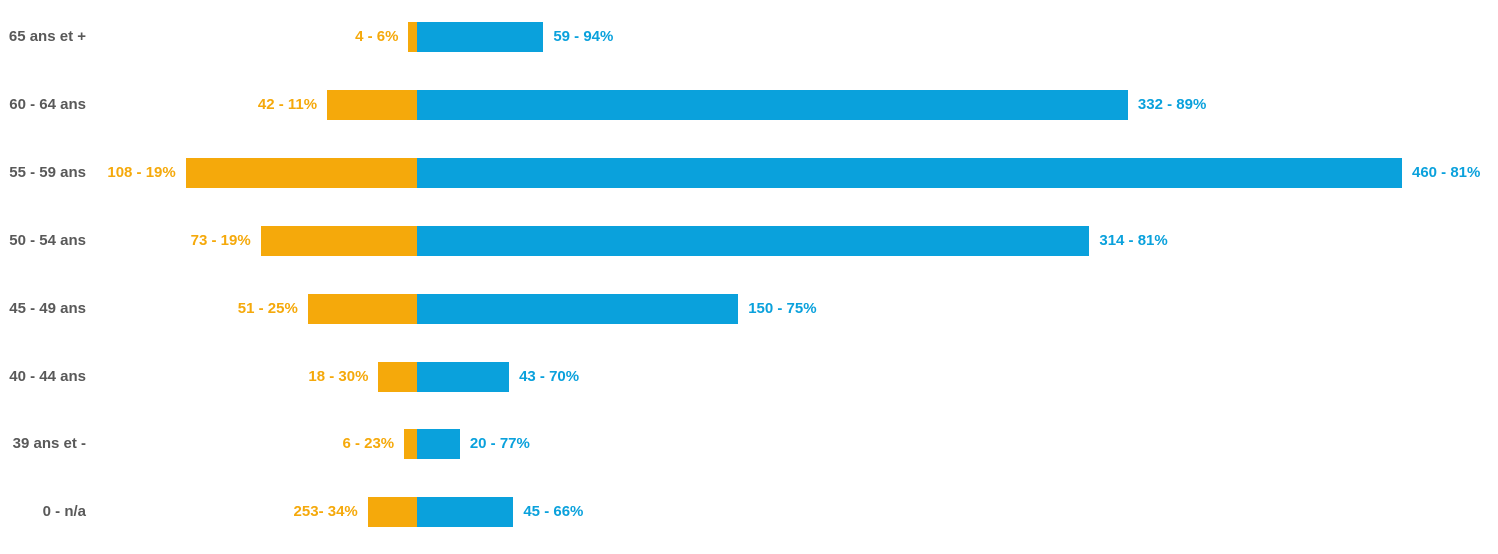  Describe the element at coordinates (47, 104) in the screenshot. I see `category-label: 60 - 64 ans` at that location.